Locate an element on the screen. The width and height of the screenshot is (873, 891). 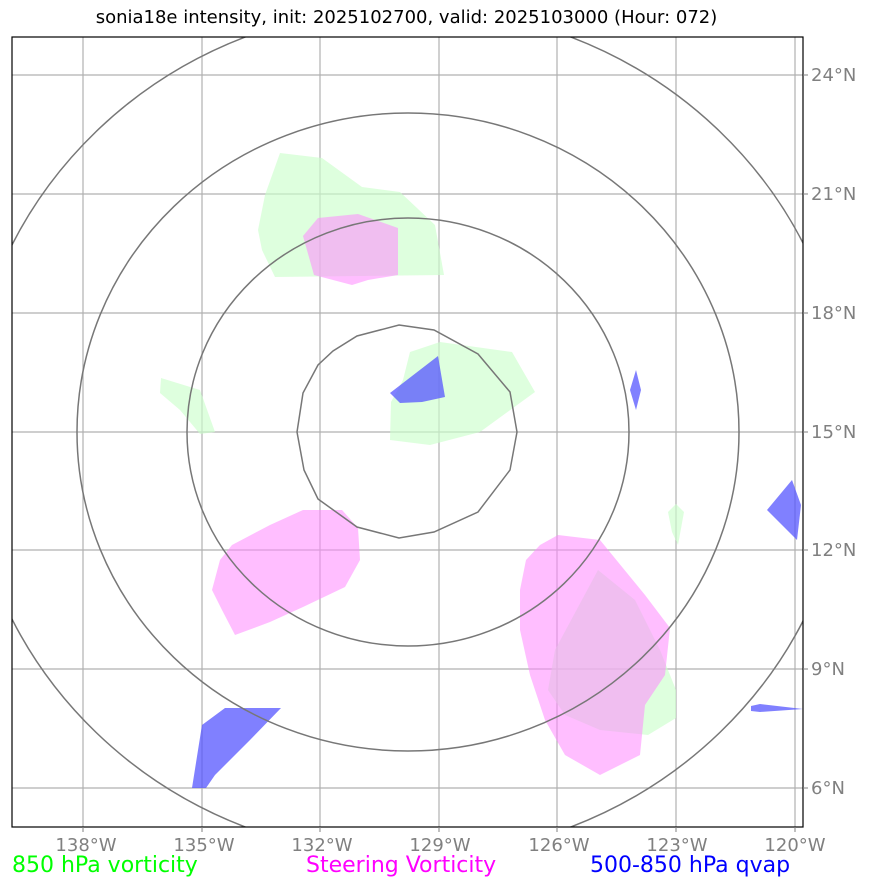
lon-tick-label: 132°W is located at coordinates (321, 845).